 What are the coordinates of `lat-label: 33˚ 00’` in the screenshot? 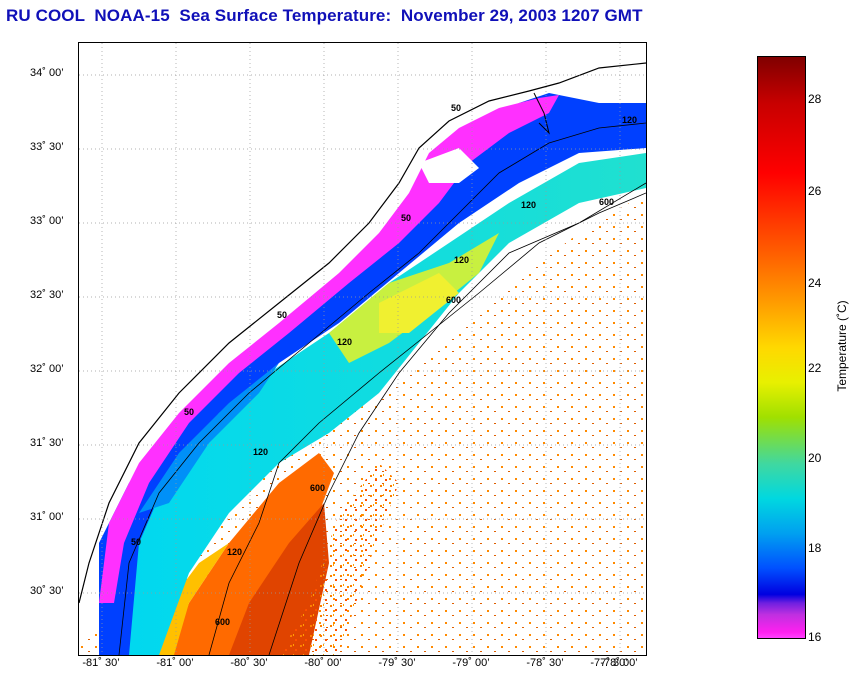 It's located at (47, 221).